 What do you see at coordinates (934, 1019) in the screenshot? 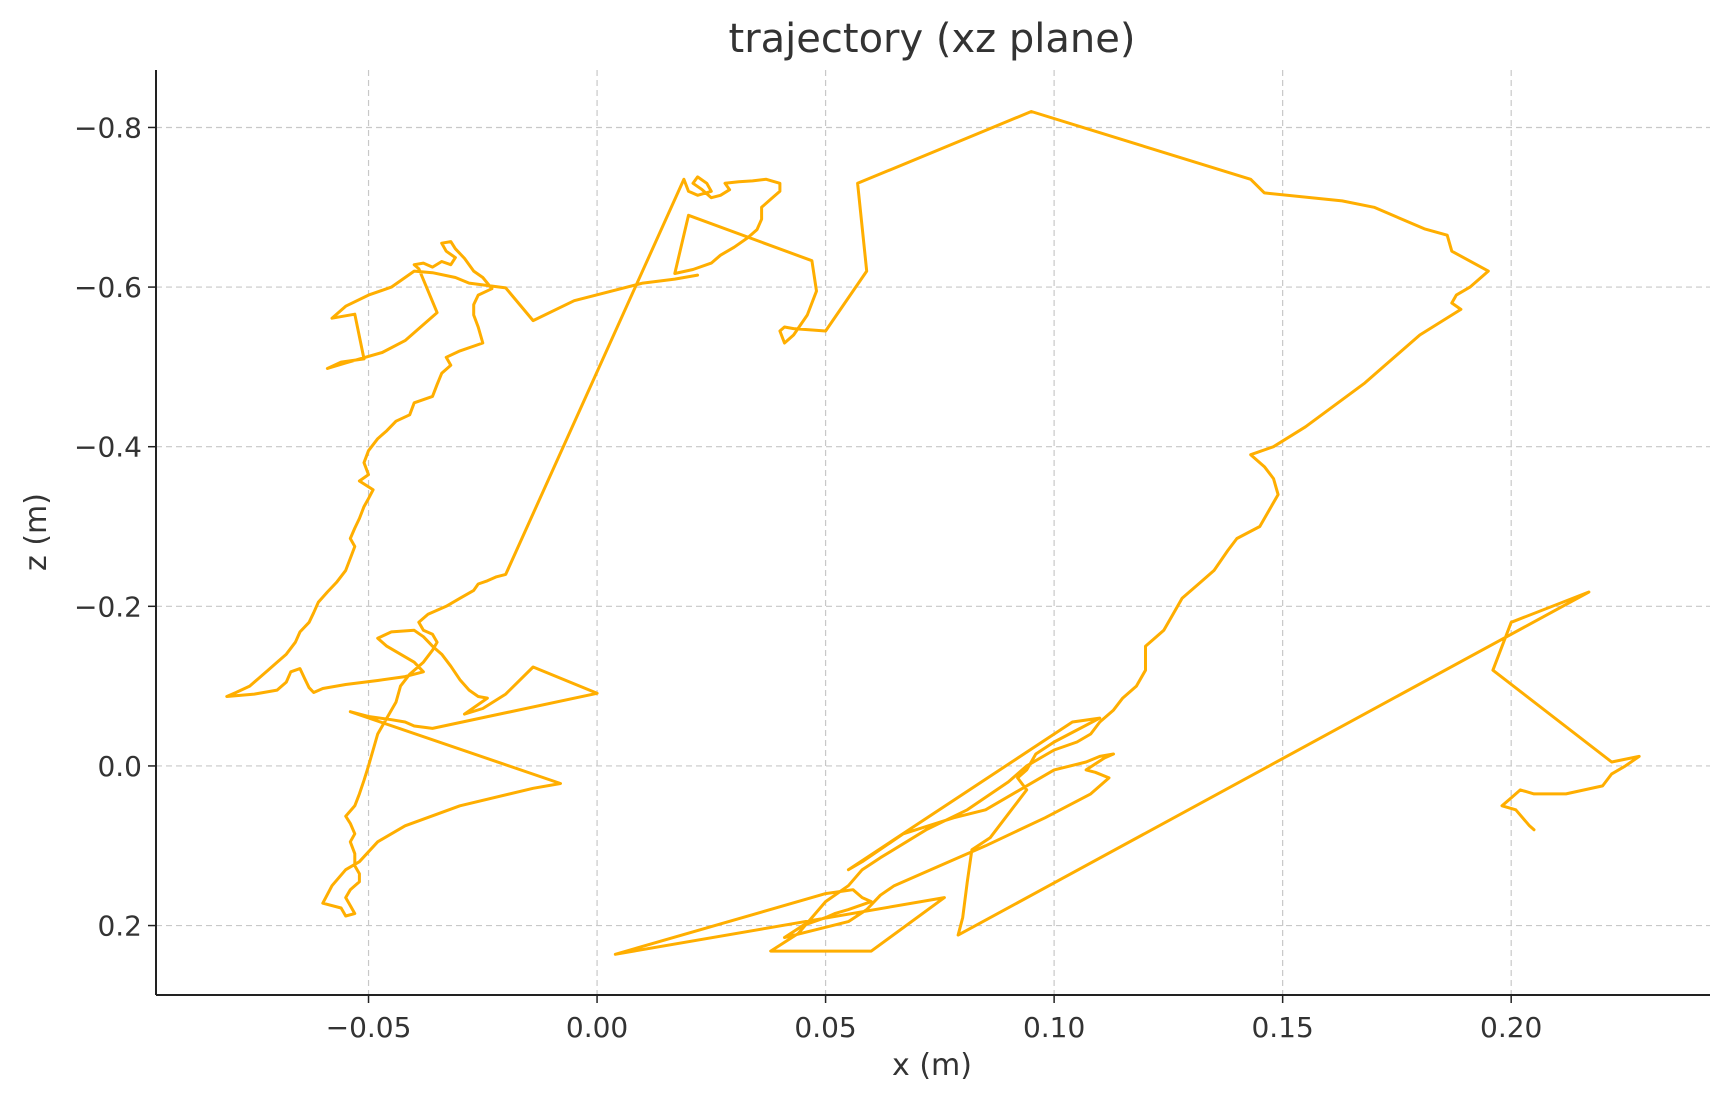
I see `x-axis-ticks: −0.05 0.00 0.05 0.10 0.15 0.20` at bounding box center [934, 1019].